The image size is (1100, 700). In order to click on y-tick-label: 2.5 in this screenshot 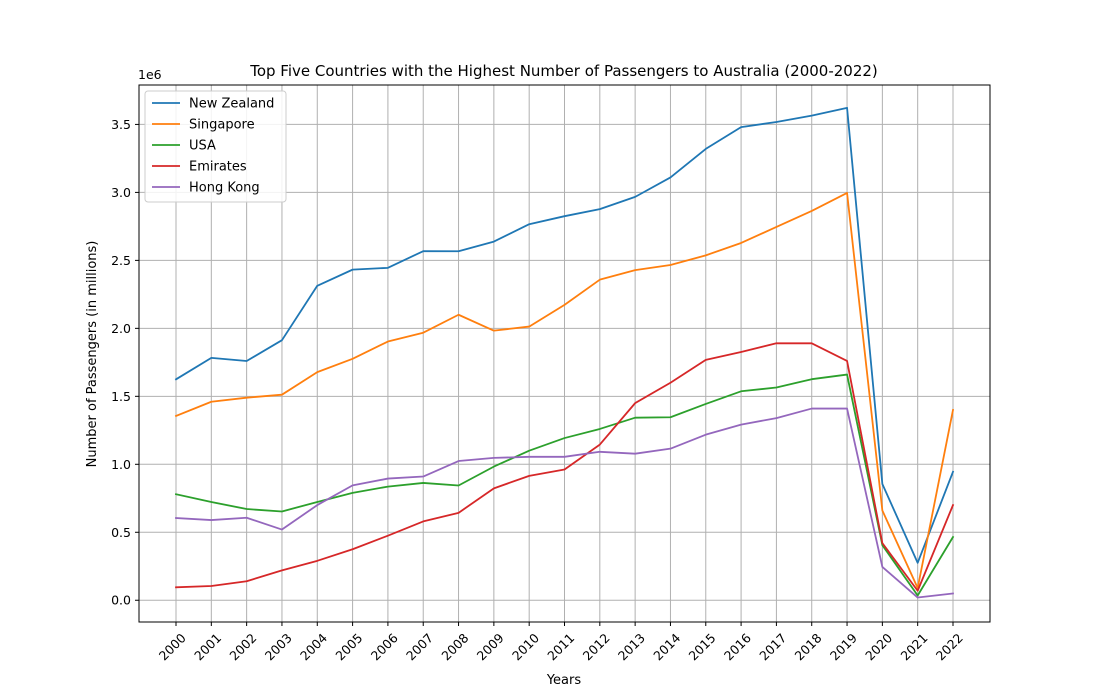, I will do `click(121, 260)`.